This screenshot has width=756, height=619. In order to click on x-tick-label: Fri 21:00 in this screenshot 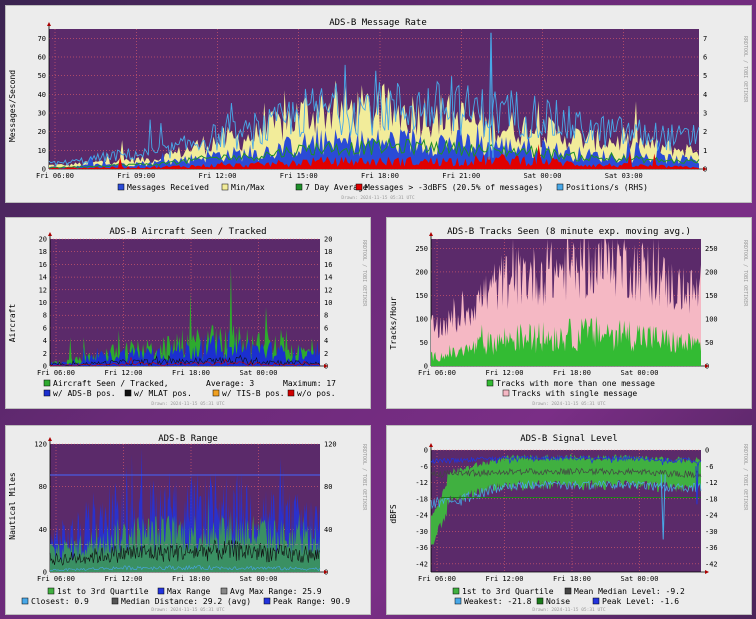, I will do `click(461, 176)`.